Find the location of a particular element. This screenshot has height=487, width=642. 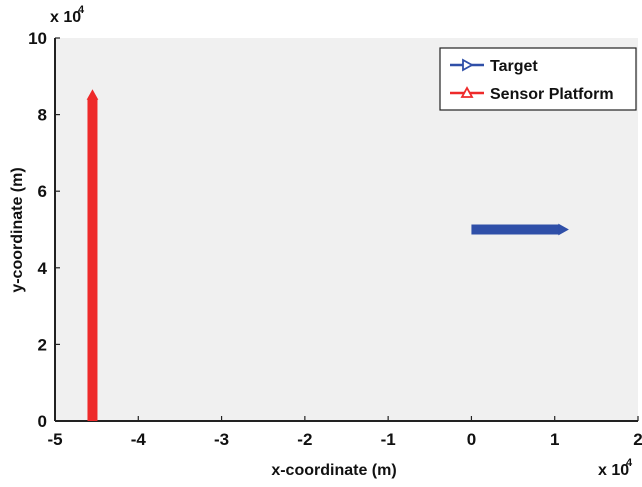

x-axis-multiplier: x 10 4 is located at coordinates (615, 468).